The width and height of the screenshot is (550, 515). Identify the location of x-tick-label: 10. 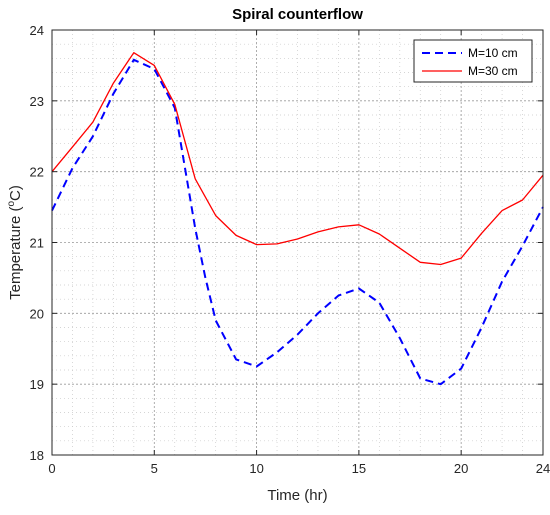
(256, 468).